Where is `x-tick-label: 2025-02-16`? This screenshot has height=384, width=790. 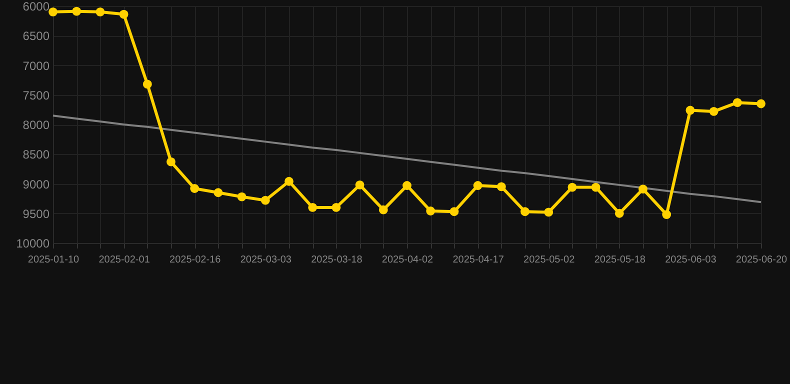
x-tick-label: 2025-02-16 is located at coordinates (196, 260).